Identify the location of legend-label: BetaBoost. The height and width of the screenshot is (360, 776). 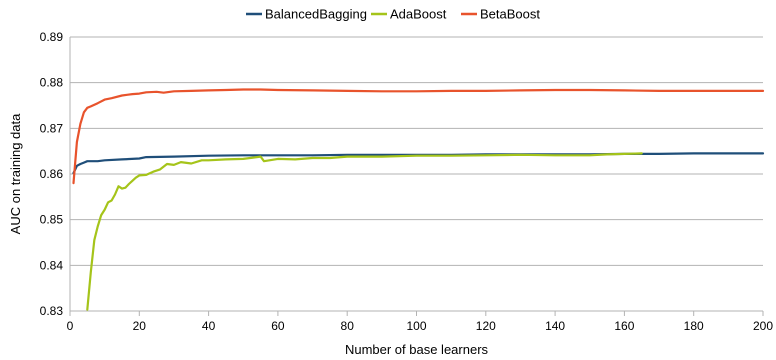
(510, 14).